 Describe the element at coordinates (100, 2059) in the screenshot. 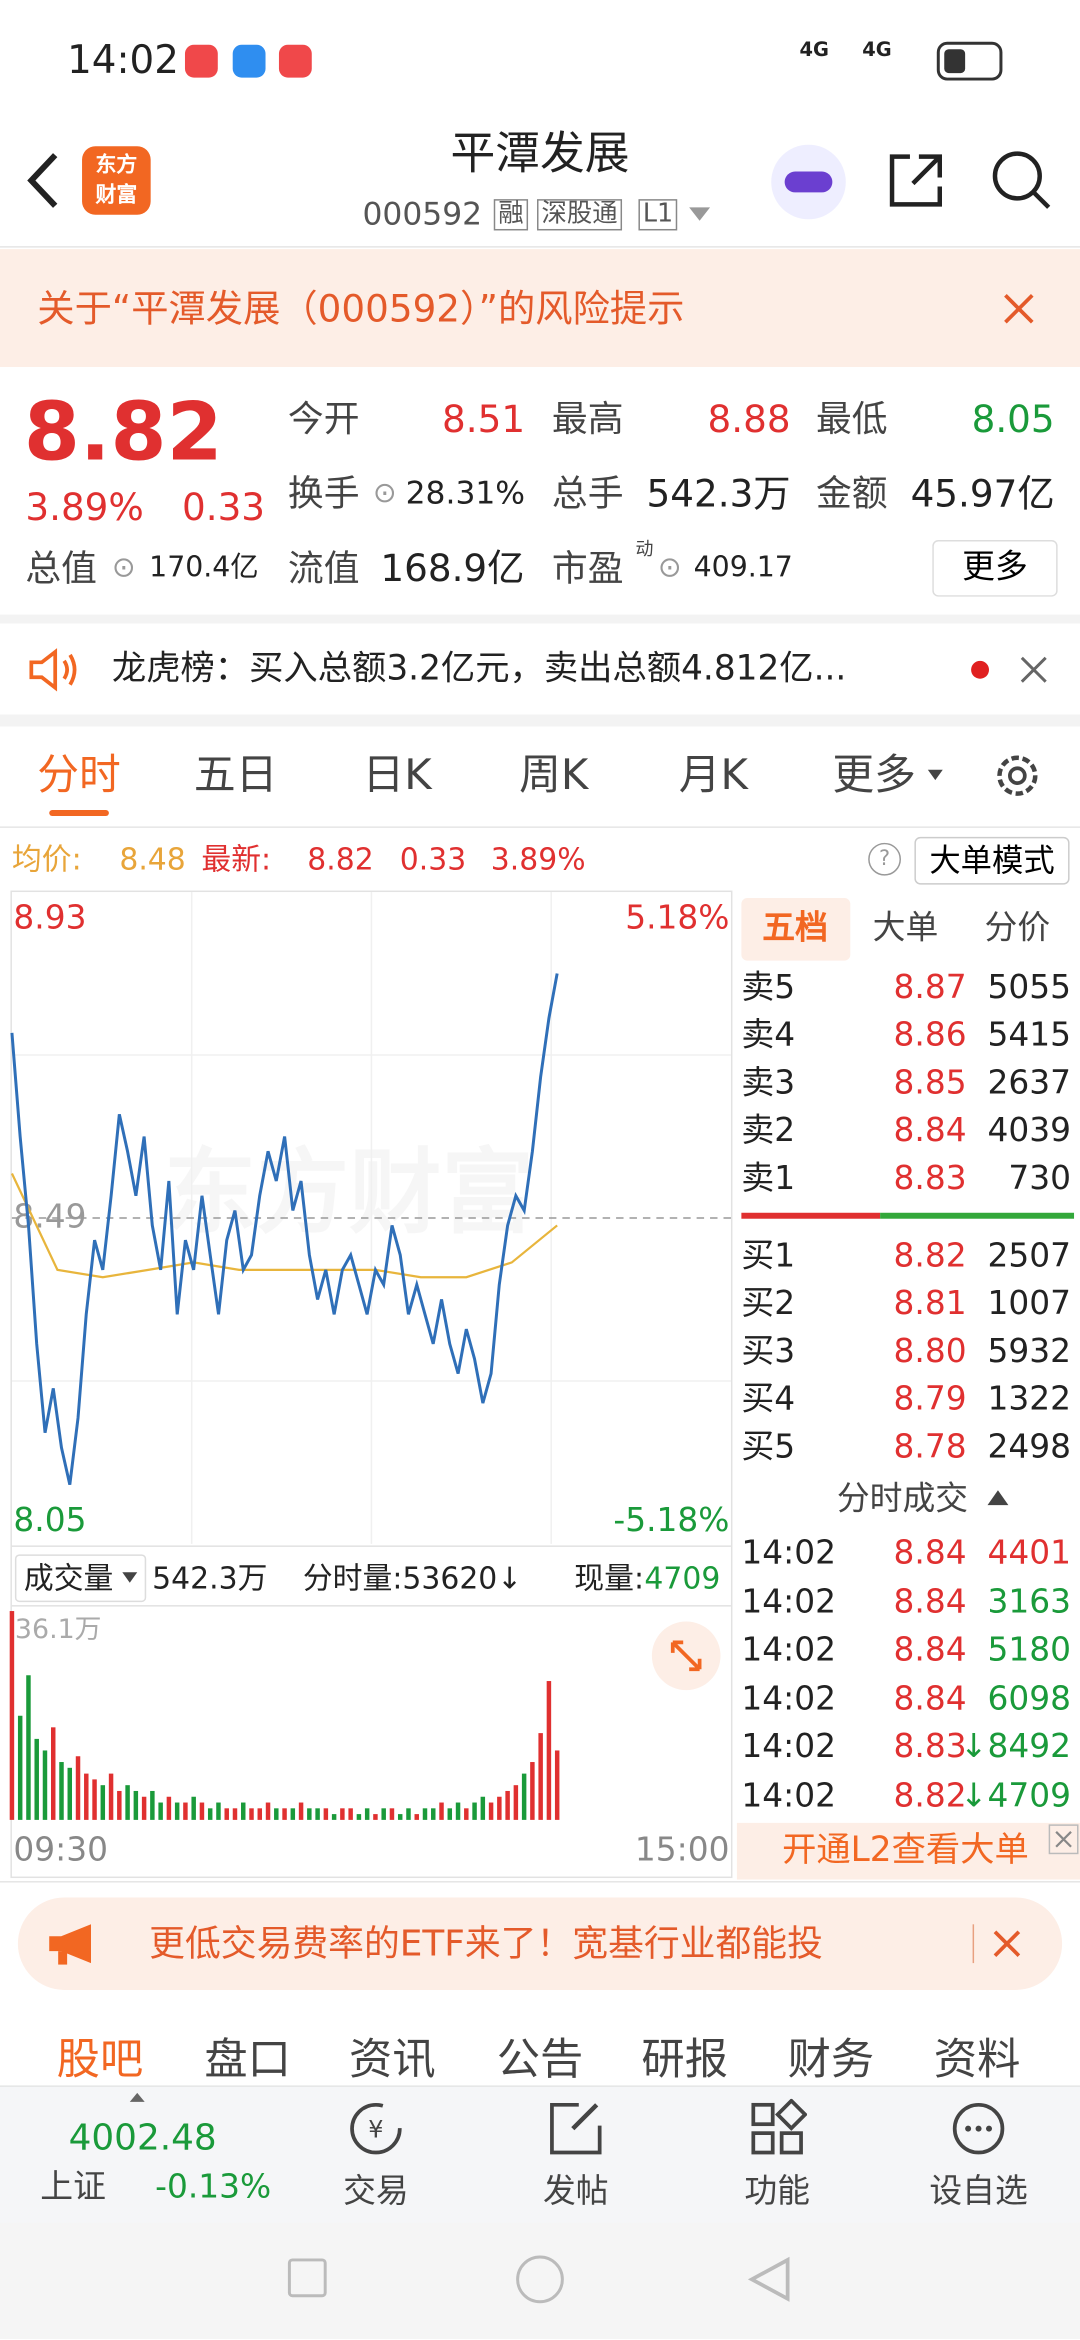

I see `bottom-tab: 股吧` at that location.